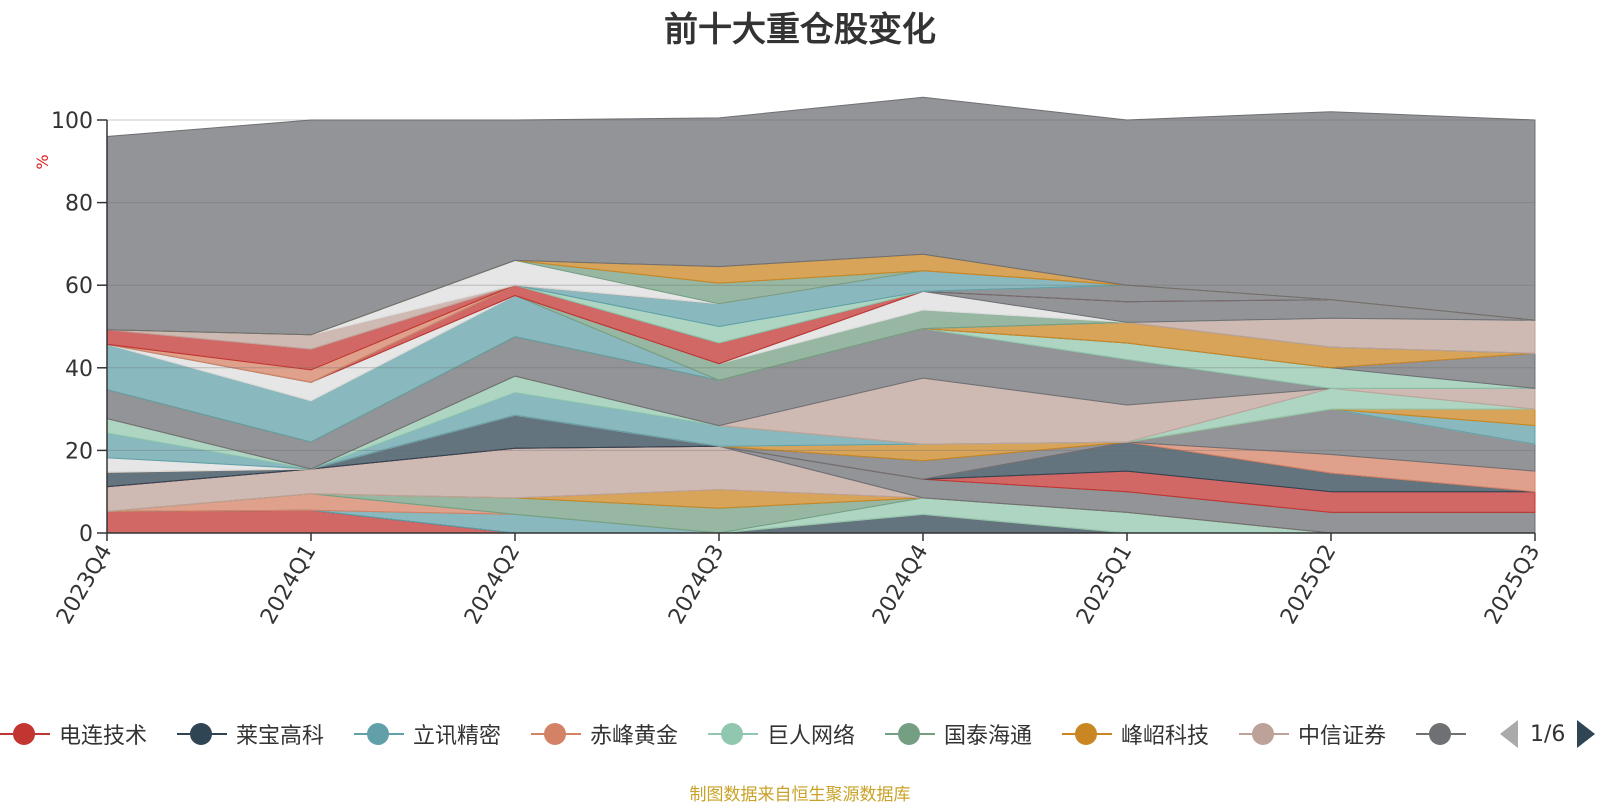 The height and width of the screenshot is (805, 1600). I want to click on x-tick-label: 2024Q4, so click(900, 585).